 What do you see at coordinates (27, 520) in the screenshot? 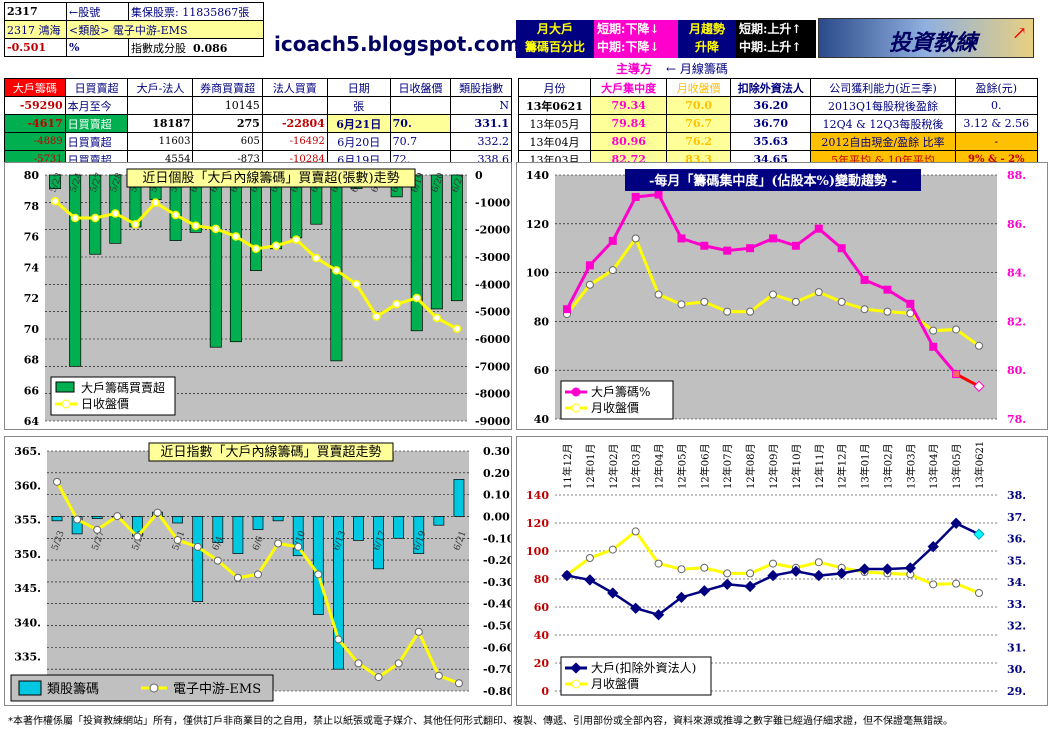
I see `y-left-tick: 355.` at bounding box center [27, 520].